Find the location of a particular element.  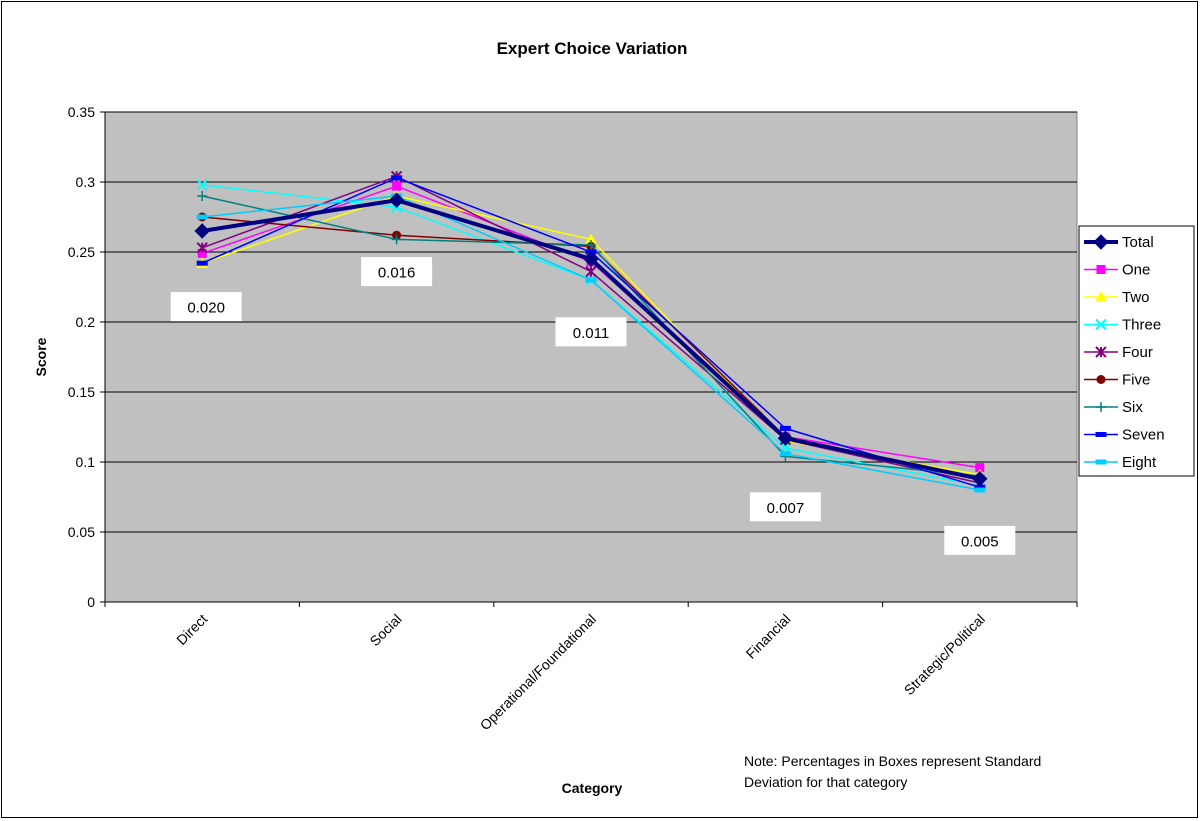

legend-label: Seven is located at coordinates (1143, 435).